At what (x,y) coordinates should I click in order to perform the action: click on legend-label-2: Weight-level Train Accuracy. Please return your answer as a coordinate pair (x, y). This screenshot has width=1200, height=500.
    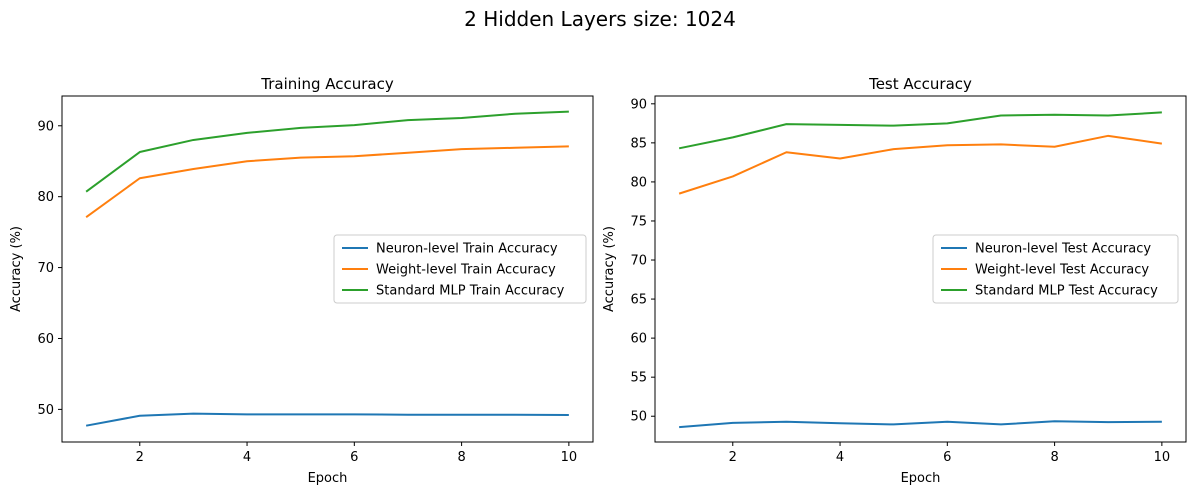
    Looking at the image, I should click on (466, 270).